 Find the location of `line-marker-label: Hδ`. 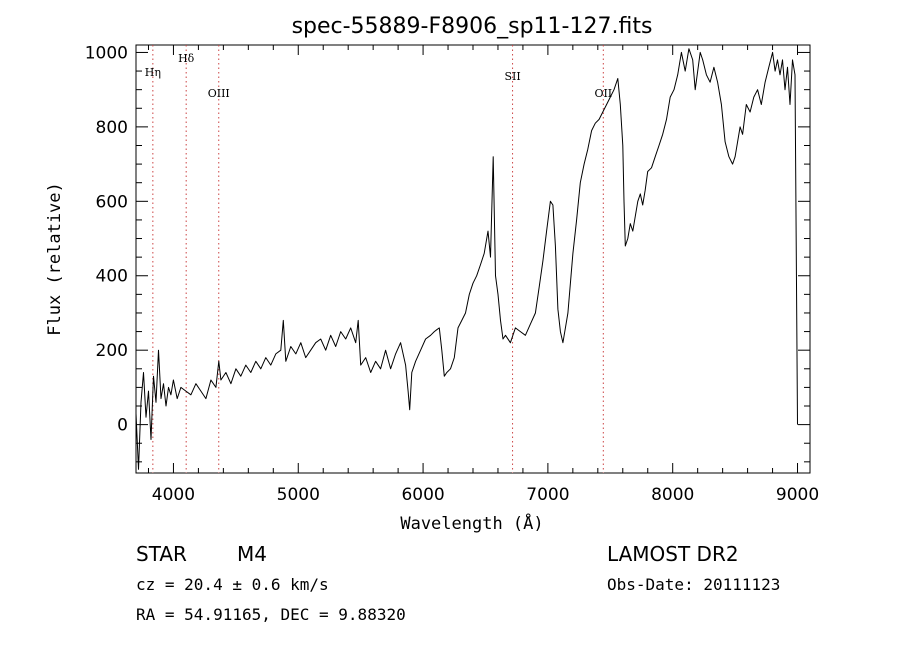

line-marker-label: Hδ is located at coordinates (186, 58).